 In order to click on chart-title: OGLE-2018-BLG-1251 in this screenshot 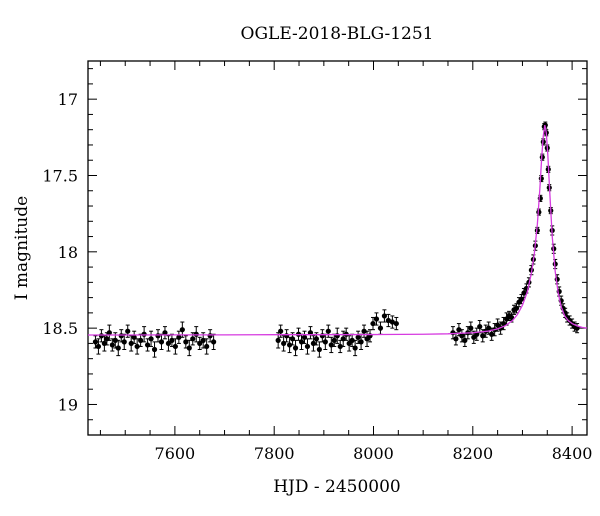, I will do `click(337, 34)`.